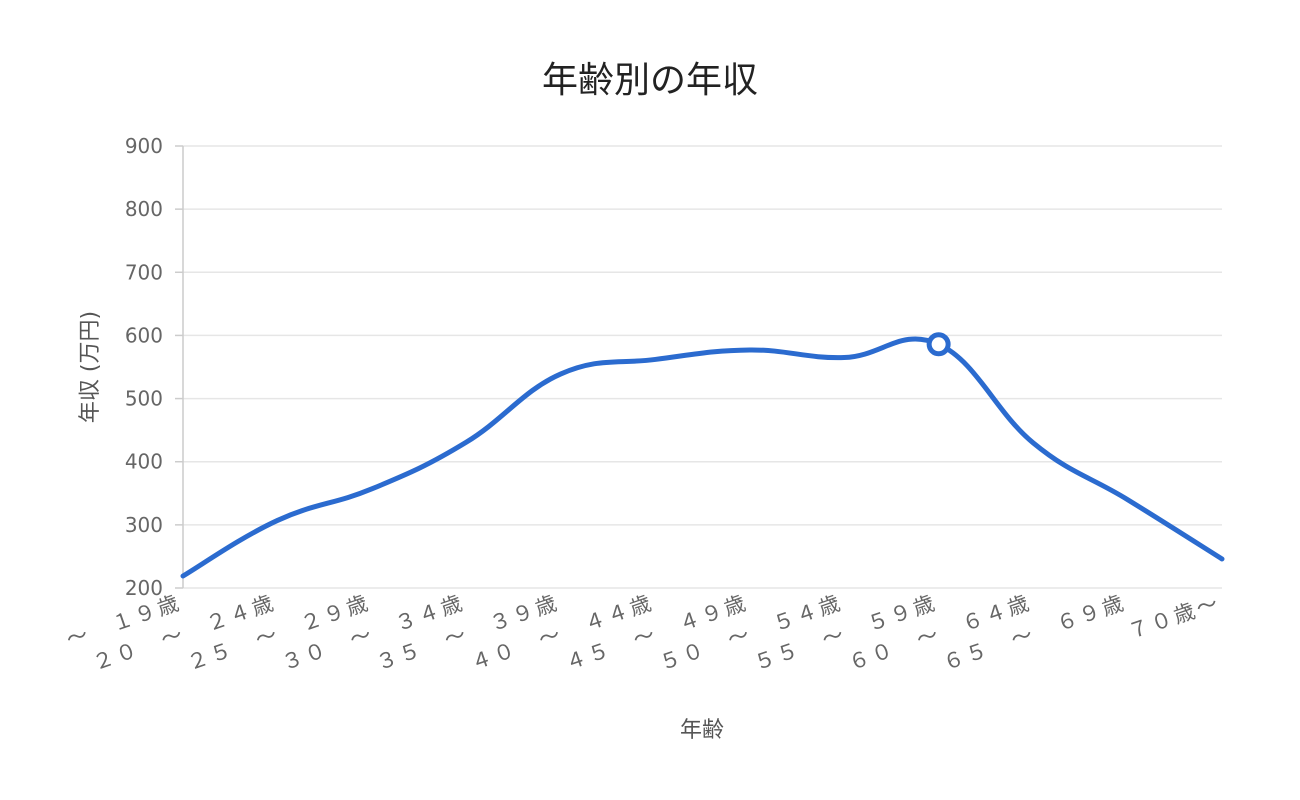  Describe the element at coordinates (144, 399) in the screenshot. I see `y-tick-label: 500` at that location.